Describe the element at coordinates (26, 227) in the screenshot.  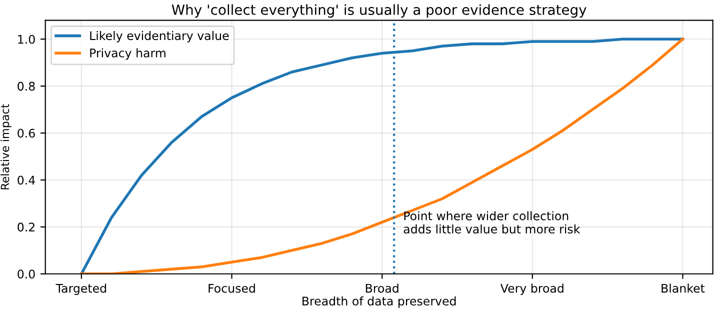
I see `y-tick-label: 0.2` at that location.